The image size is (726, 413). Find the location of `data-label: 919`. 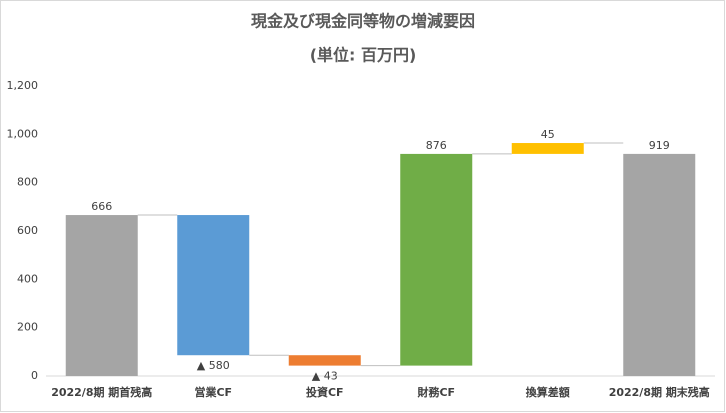

data-label: 919 is located at coordinates (659, 145).